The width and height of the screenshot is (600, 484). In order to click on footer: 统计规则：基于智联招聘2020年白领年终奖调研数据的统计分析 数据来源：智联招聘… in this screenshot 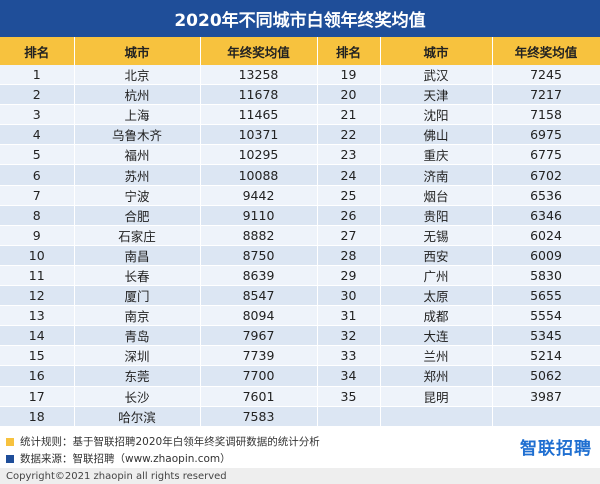, I will do `click(300, 456)`.